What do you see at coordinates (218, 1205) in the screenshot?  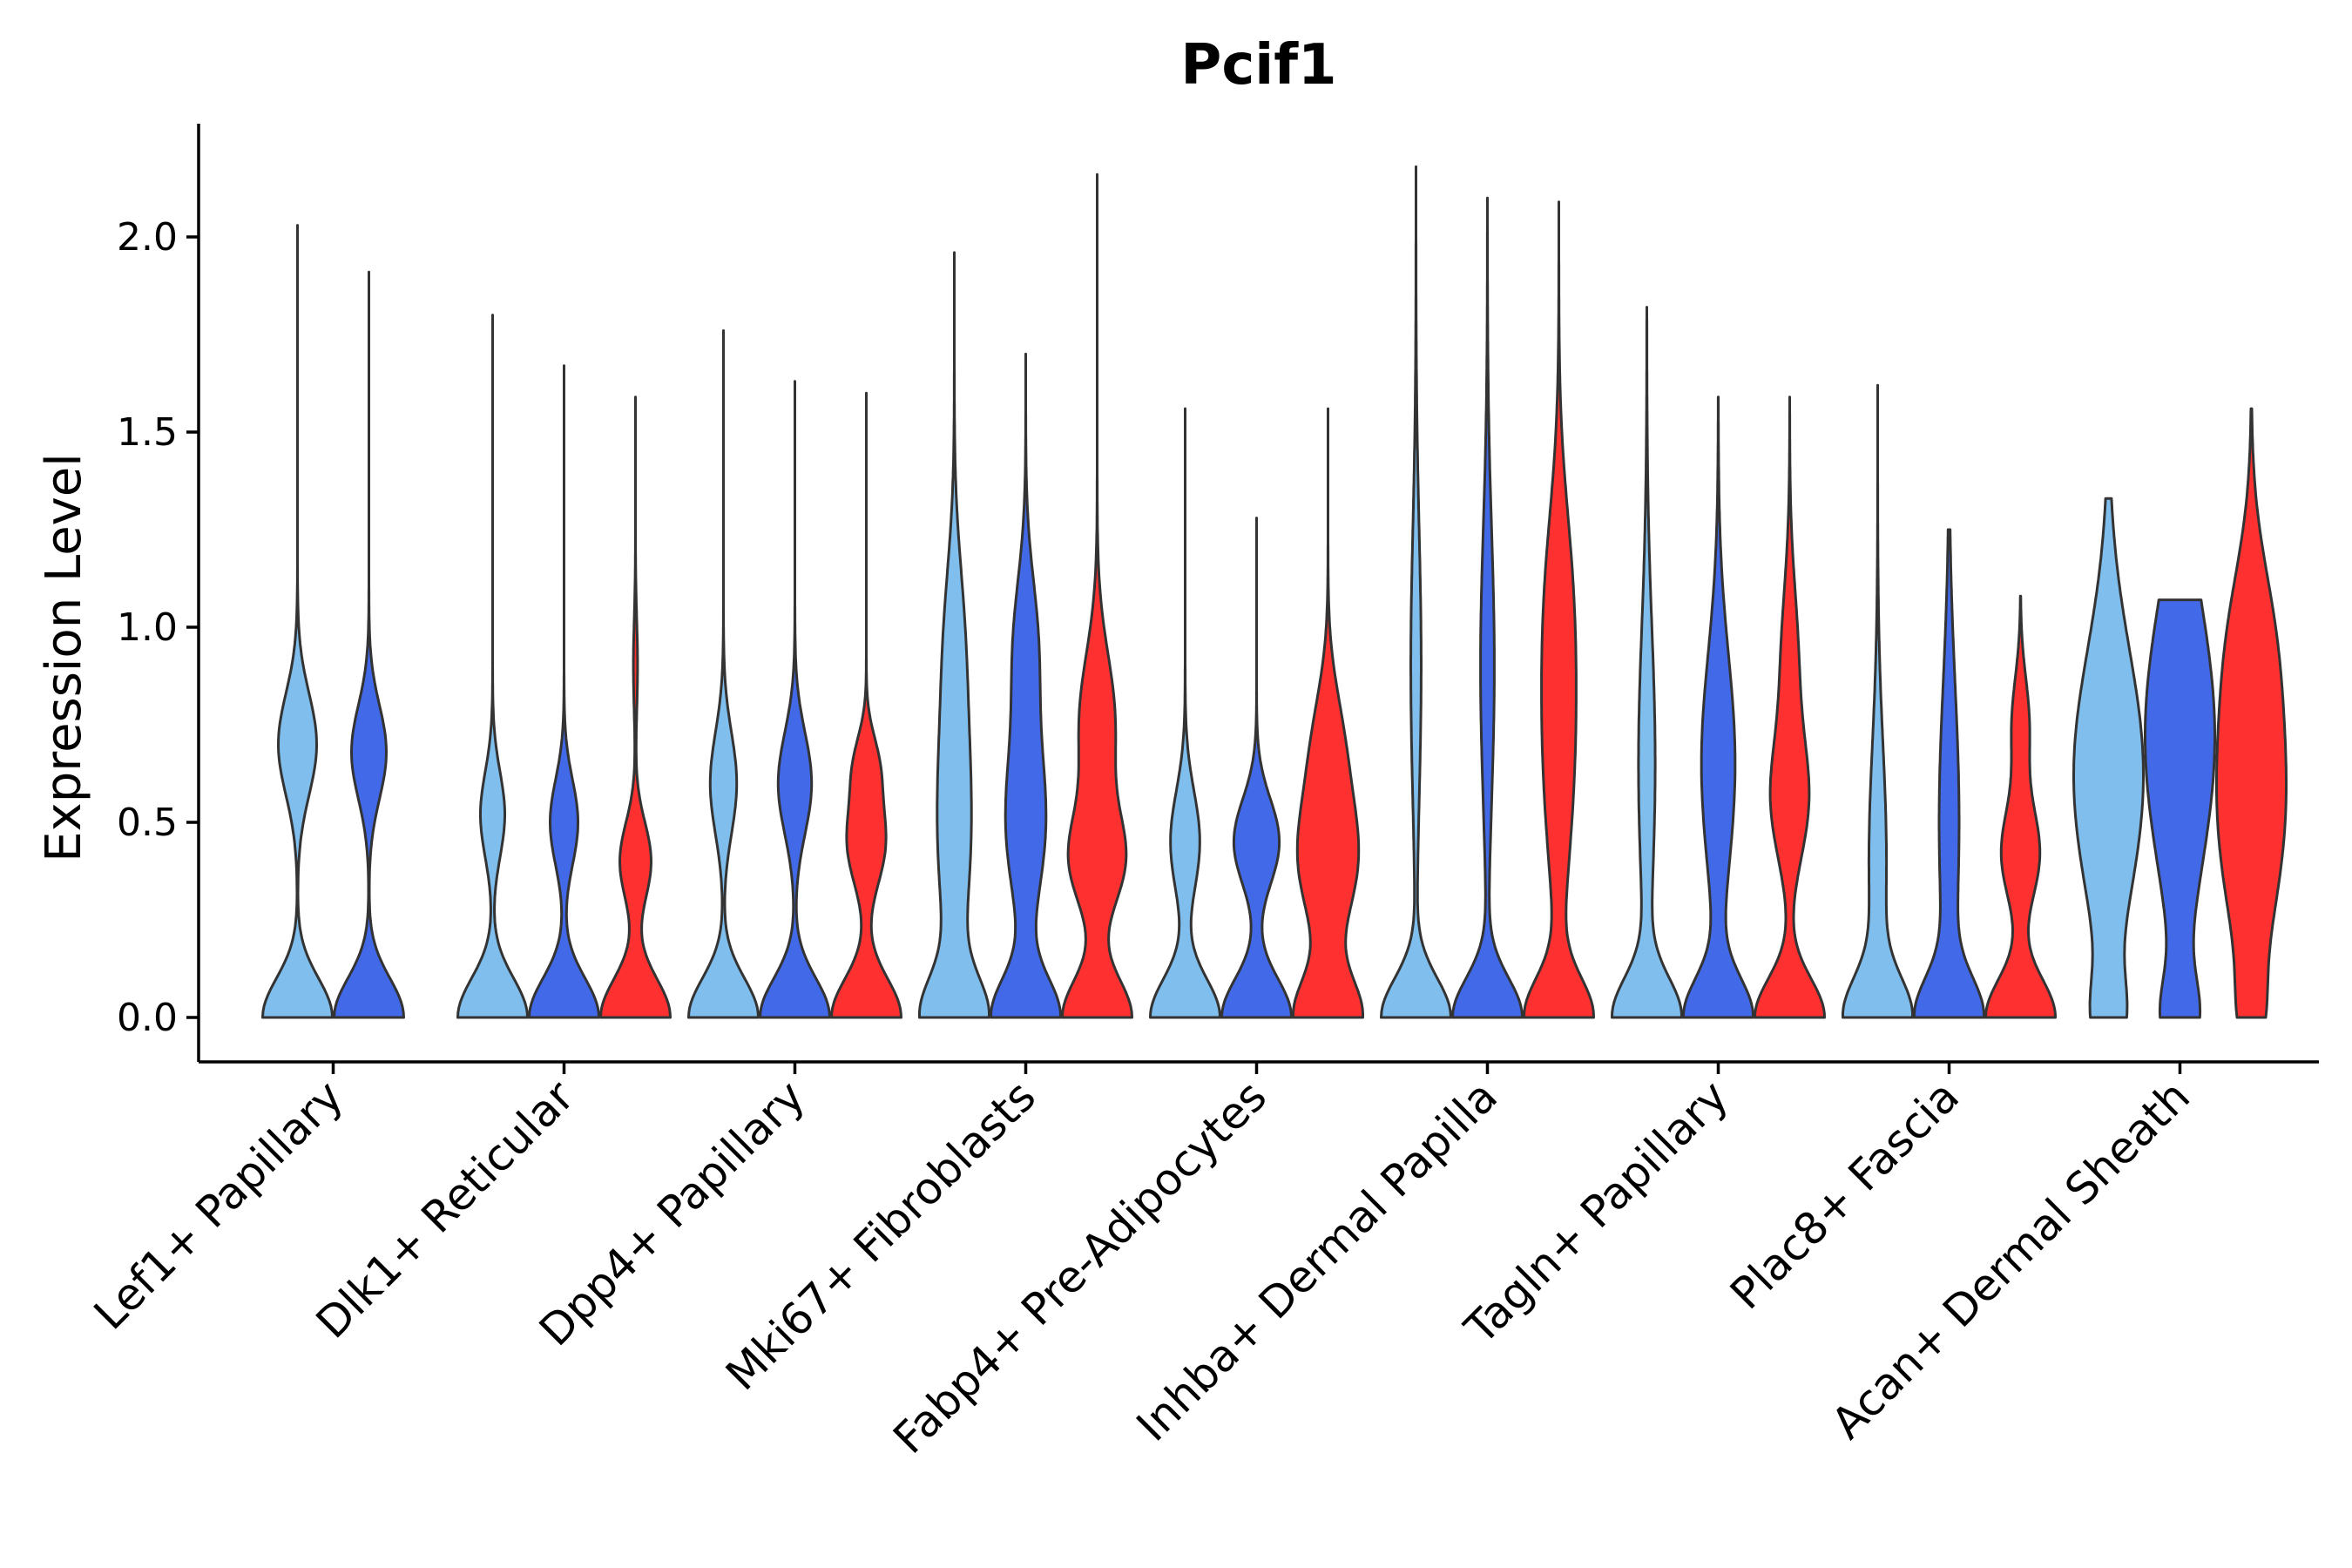 I see `x-tick-label: Lef1+ Papillary` at bounding box center [218, 1205].